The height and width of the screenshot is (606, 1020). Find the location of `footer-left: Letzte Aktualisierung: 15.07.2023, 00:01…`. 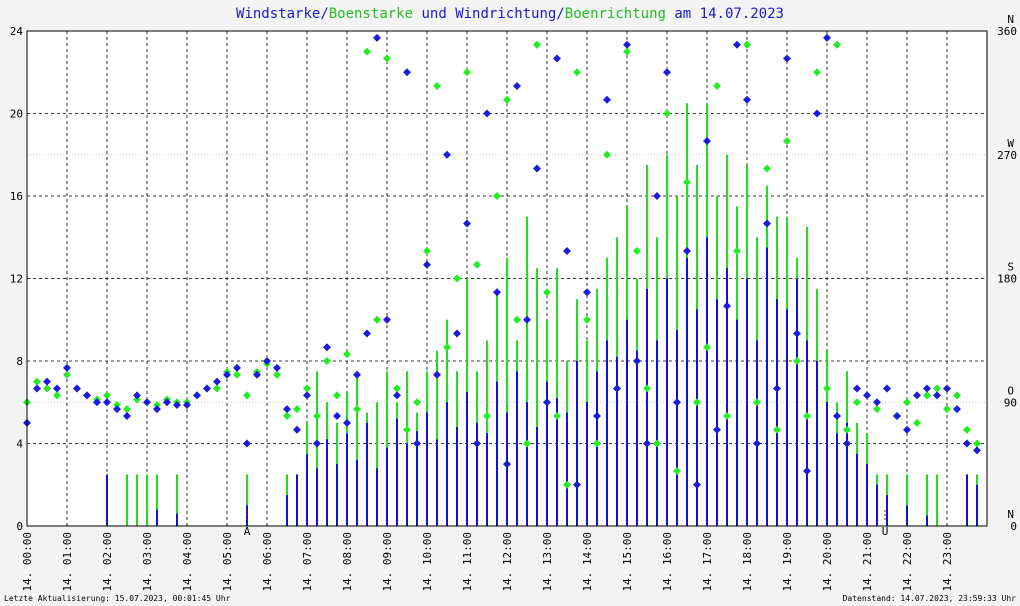

footer-left: Letzte Aktualisierung: 15.07.2023, 00:01… is located at coordinates (117, 598).